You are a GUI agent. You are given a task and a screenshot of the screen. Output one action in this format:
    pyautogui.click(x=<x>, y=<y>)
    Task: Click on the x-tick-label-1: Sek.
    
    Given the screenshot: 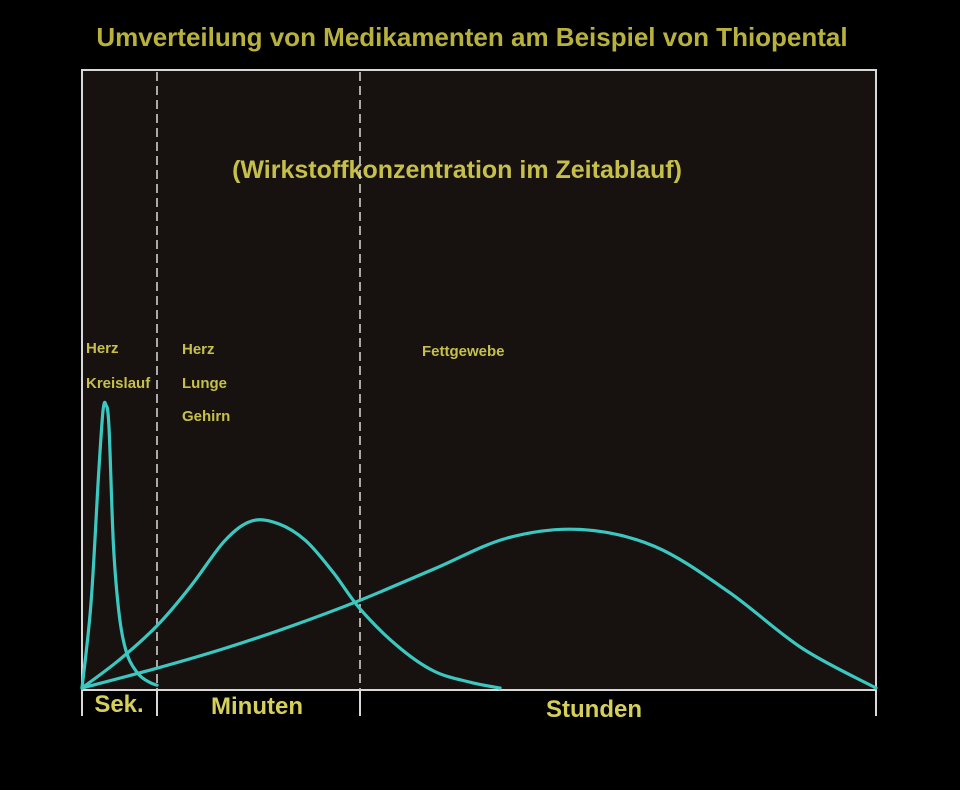 What is the action you would take?
    pyautogui.click(x=118, y=704)
    